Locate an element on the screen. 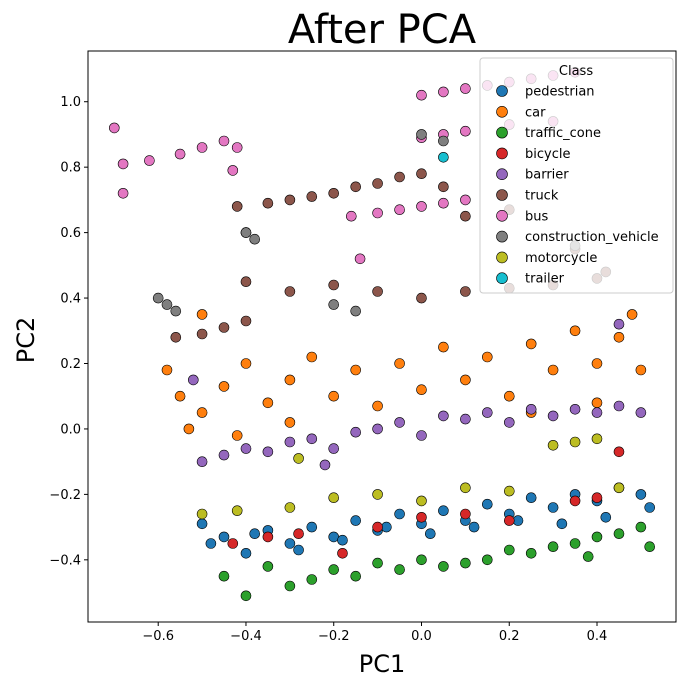  legend-box is located at coordinates (576, 175).